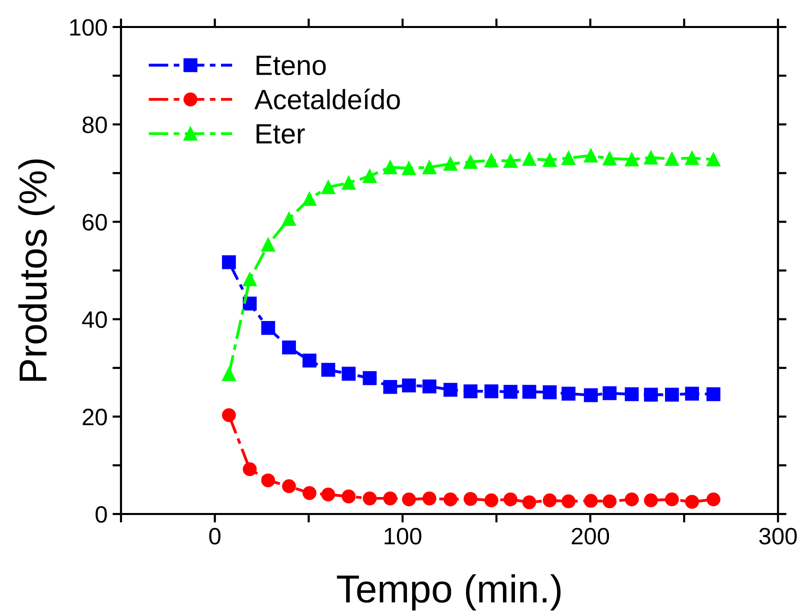 The height and width of the screenshot is (615, 801). Describe the element at coordinates (94, 417) in the screenshot. I see `y-tick-label: 20` at that location.